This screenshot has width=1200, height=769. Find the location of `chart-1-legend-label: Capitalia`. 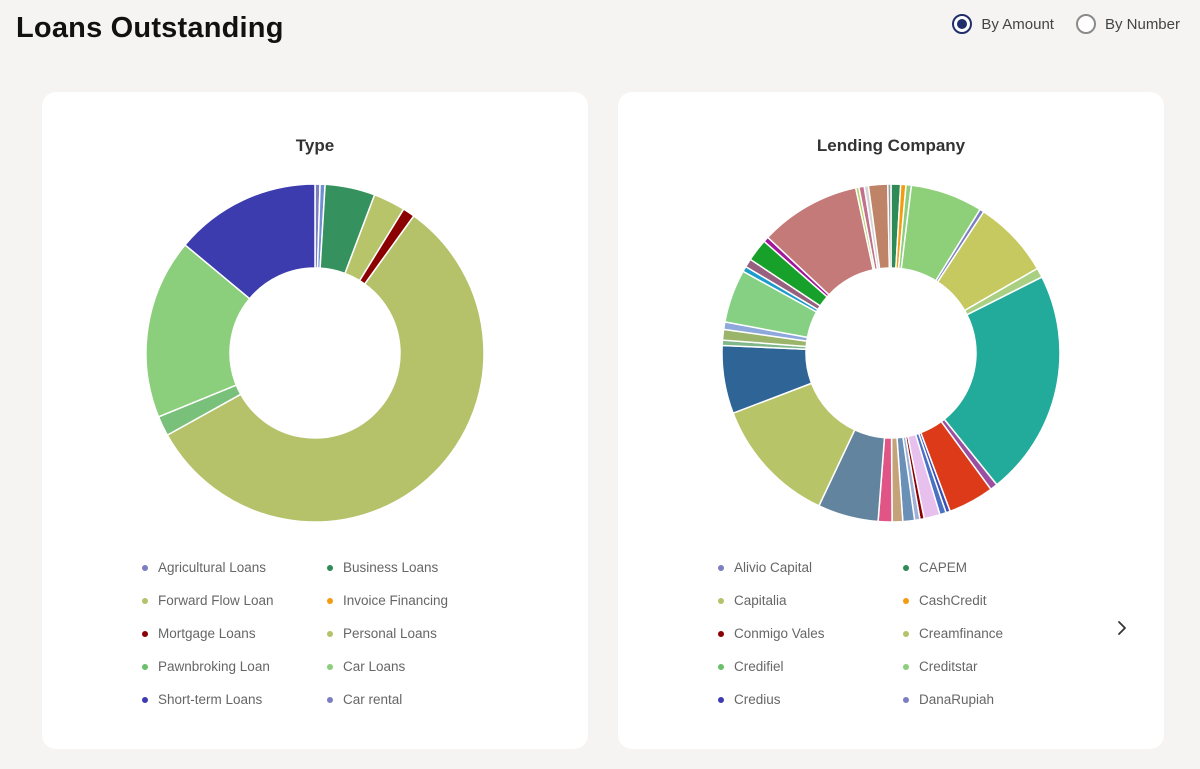

chart-1-legend-label: Capitalia is located at coordinates (760, 600).